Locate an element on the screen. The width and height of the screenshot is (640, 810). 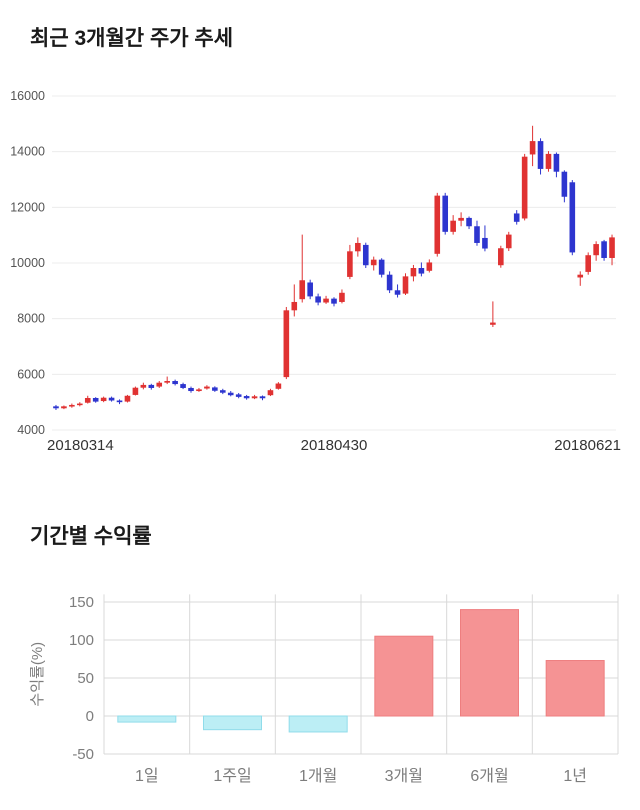
y-axis-label: 수익률(%) is located at coordinates (37, 674).